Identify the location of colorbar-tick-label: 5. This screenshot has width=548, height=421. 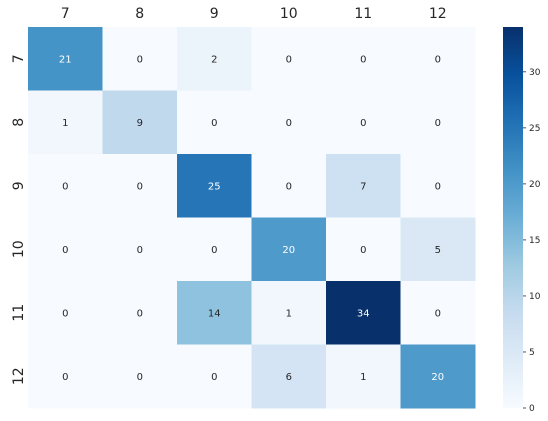
(532, 353).